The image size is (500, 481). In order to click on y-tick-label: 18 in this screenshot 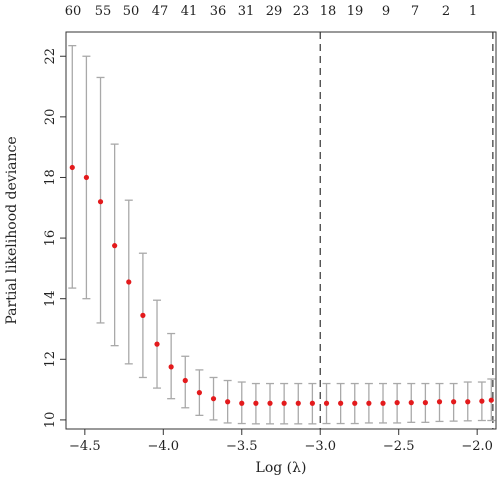, I will do `click(50, 177)`.